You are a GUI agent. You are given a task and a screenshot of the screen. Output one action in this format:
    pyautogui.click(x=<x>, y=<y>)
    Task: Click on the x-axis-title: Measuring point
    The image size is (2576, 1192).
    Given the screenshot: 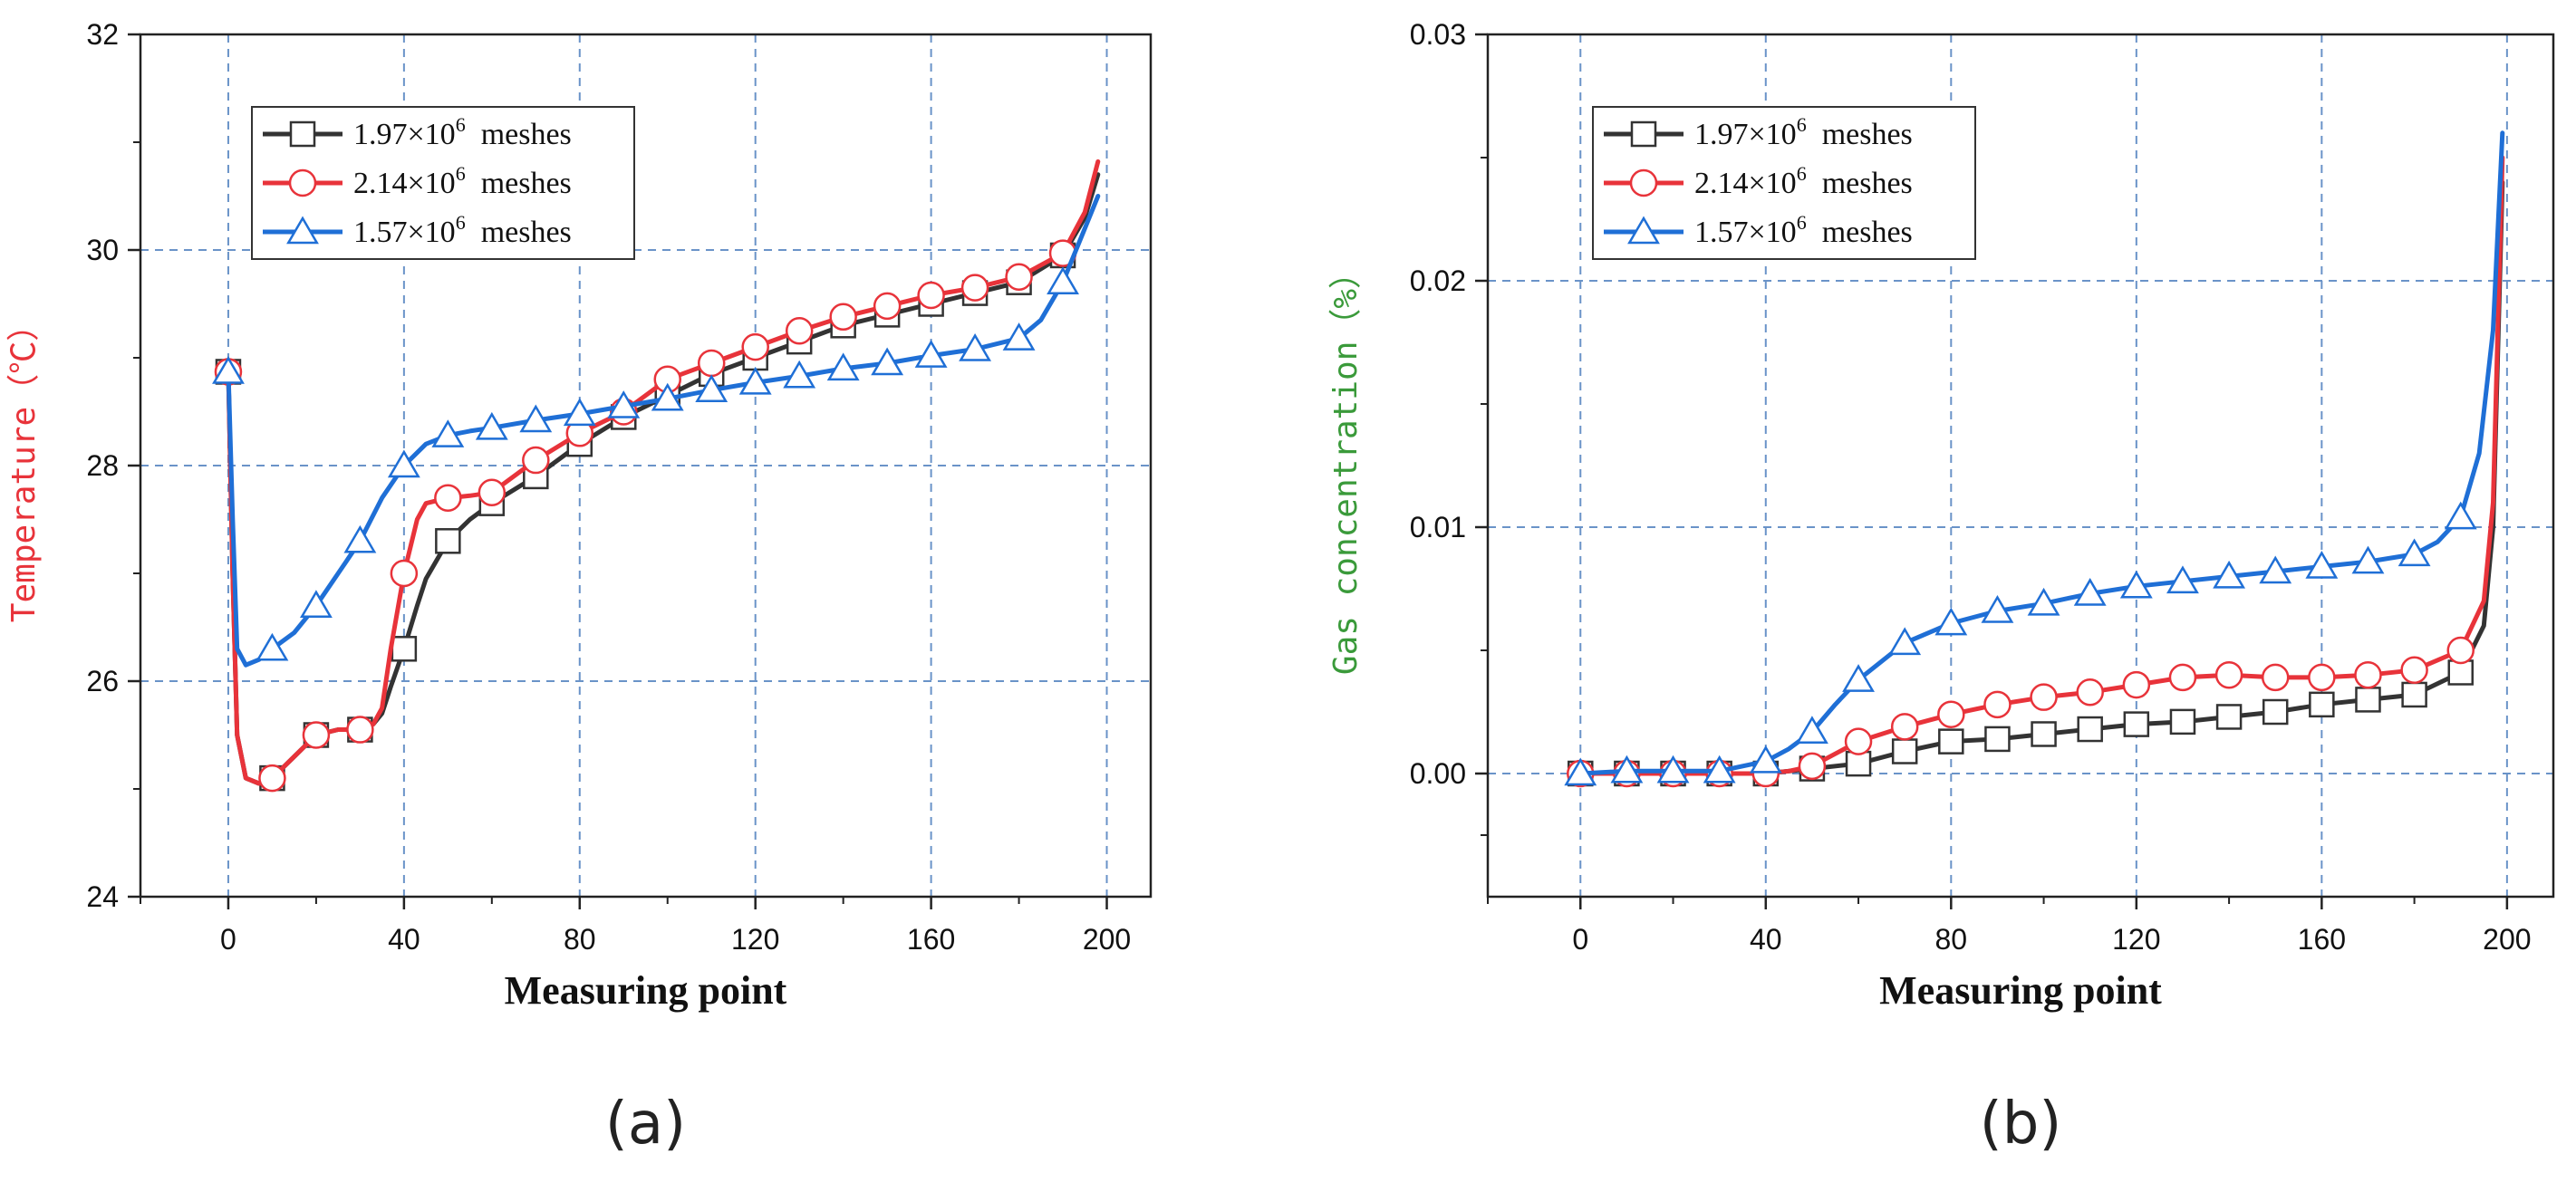 What is the action you would take?
    pyautogui.click(x=646, y=990)
    